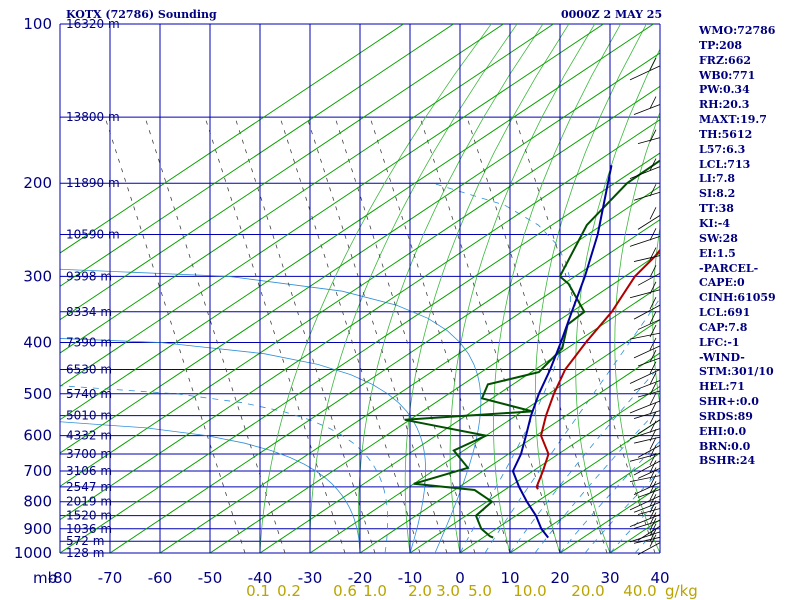 Image resolution: width=800 pixels, height=600 pixels. Describe the element at coordinates (345, 591) in the screenshot. I see `mixing-ratio-tick-label: 0.6` at that location.